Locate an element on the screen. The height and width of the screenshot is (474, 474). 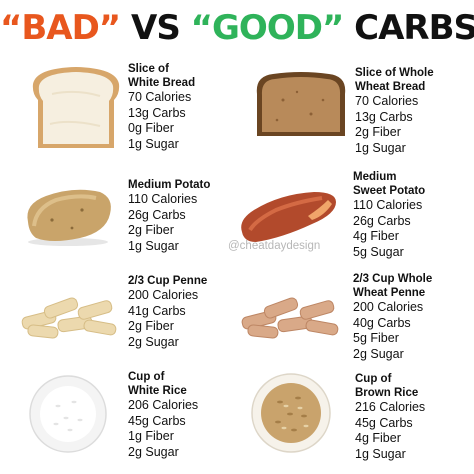
title-good: “GOOD” is located at coordinates (267, 28).